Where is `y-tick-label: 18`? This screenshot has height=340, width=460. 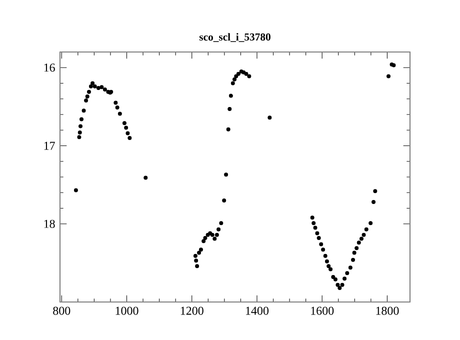 y-tick-label: 18 is located at coordinates (49, 224).